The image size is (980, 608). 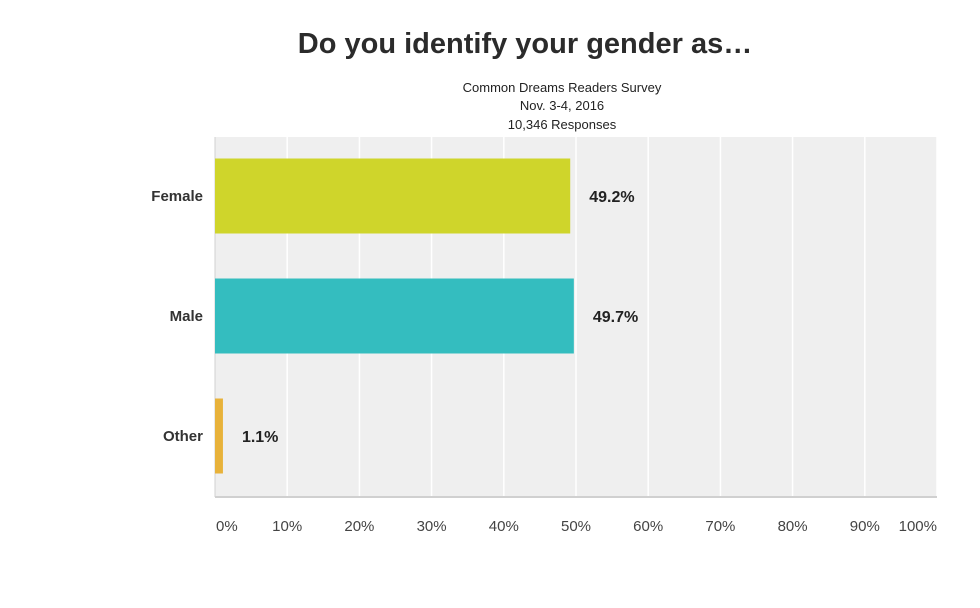 What do you see at coordinates (615, 317) in the screenshot?
I see `data-label-male: 49.7%` at bounding box center [615, 317].